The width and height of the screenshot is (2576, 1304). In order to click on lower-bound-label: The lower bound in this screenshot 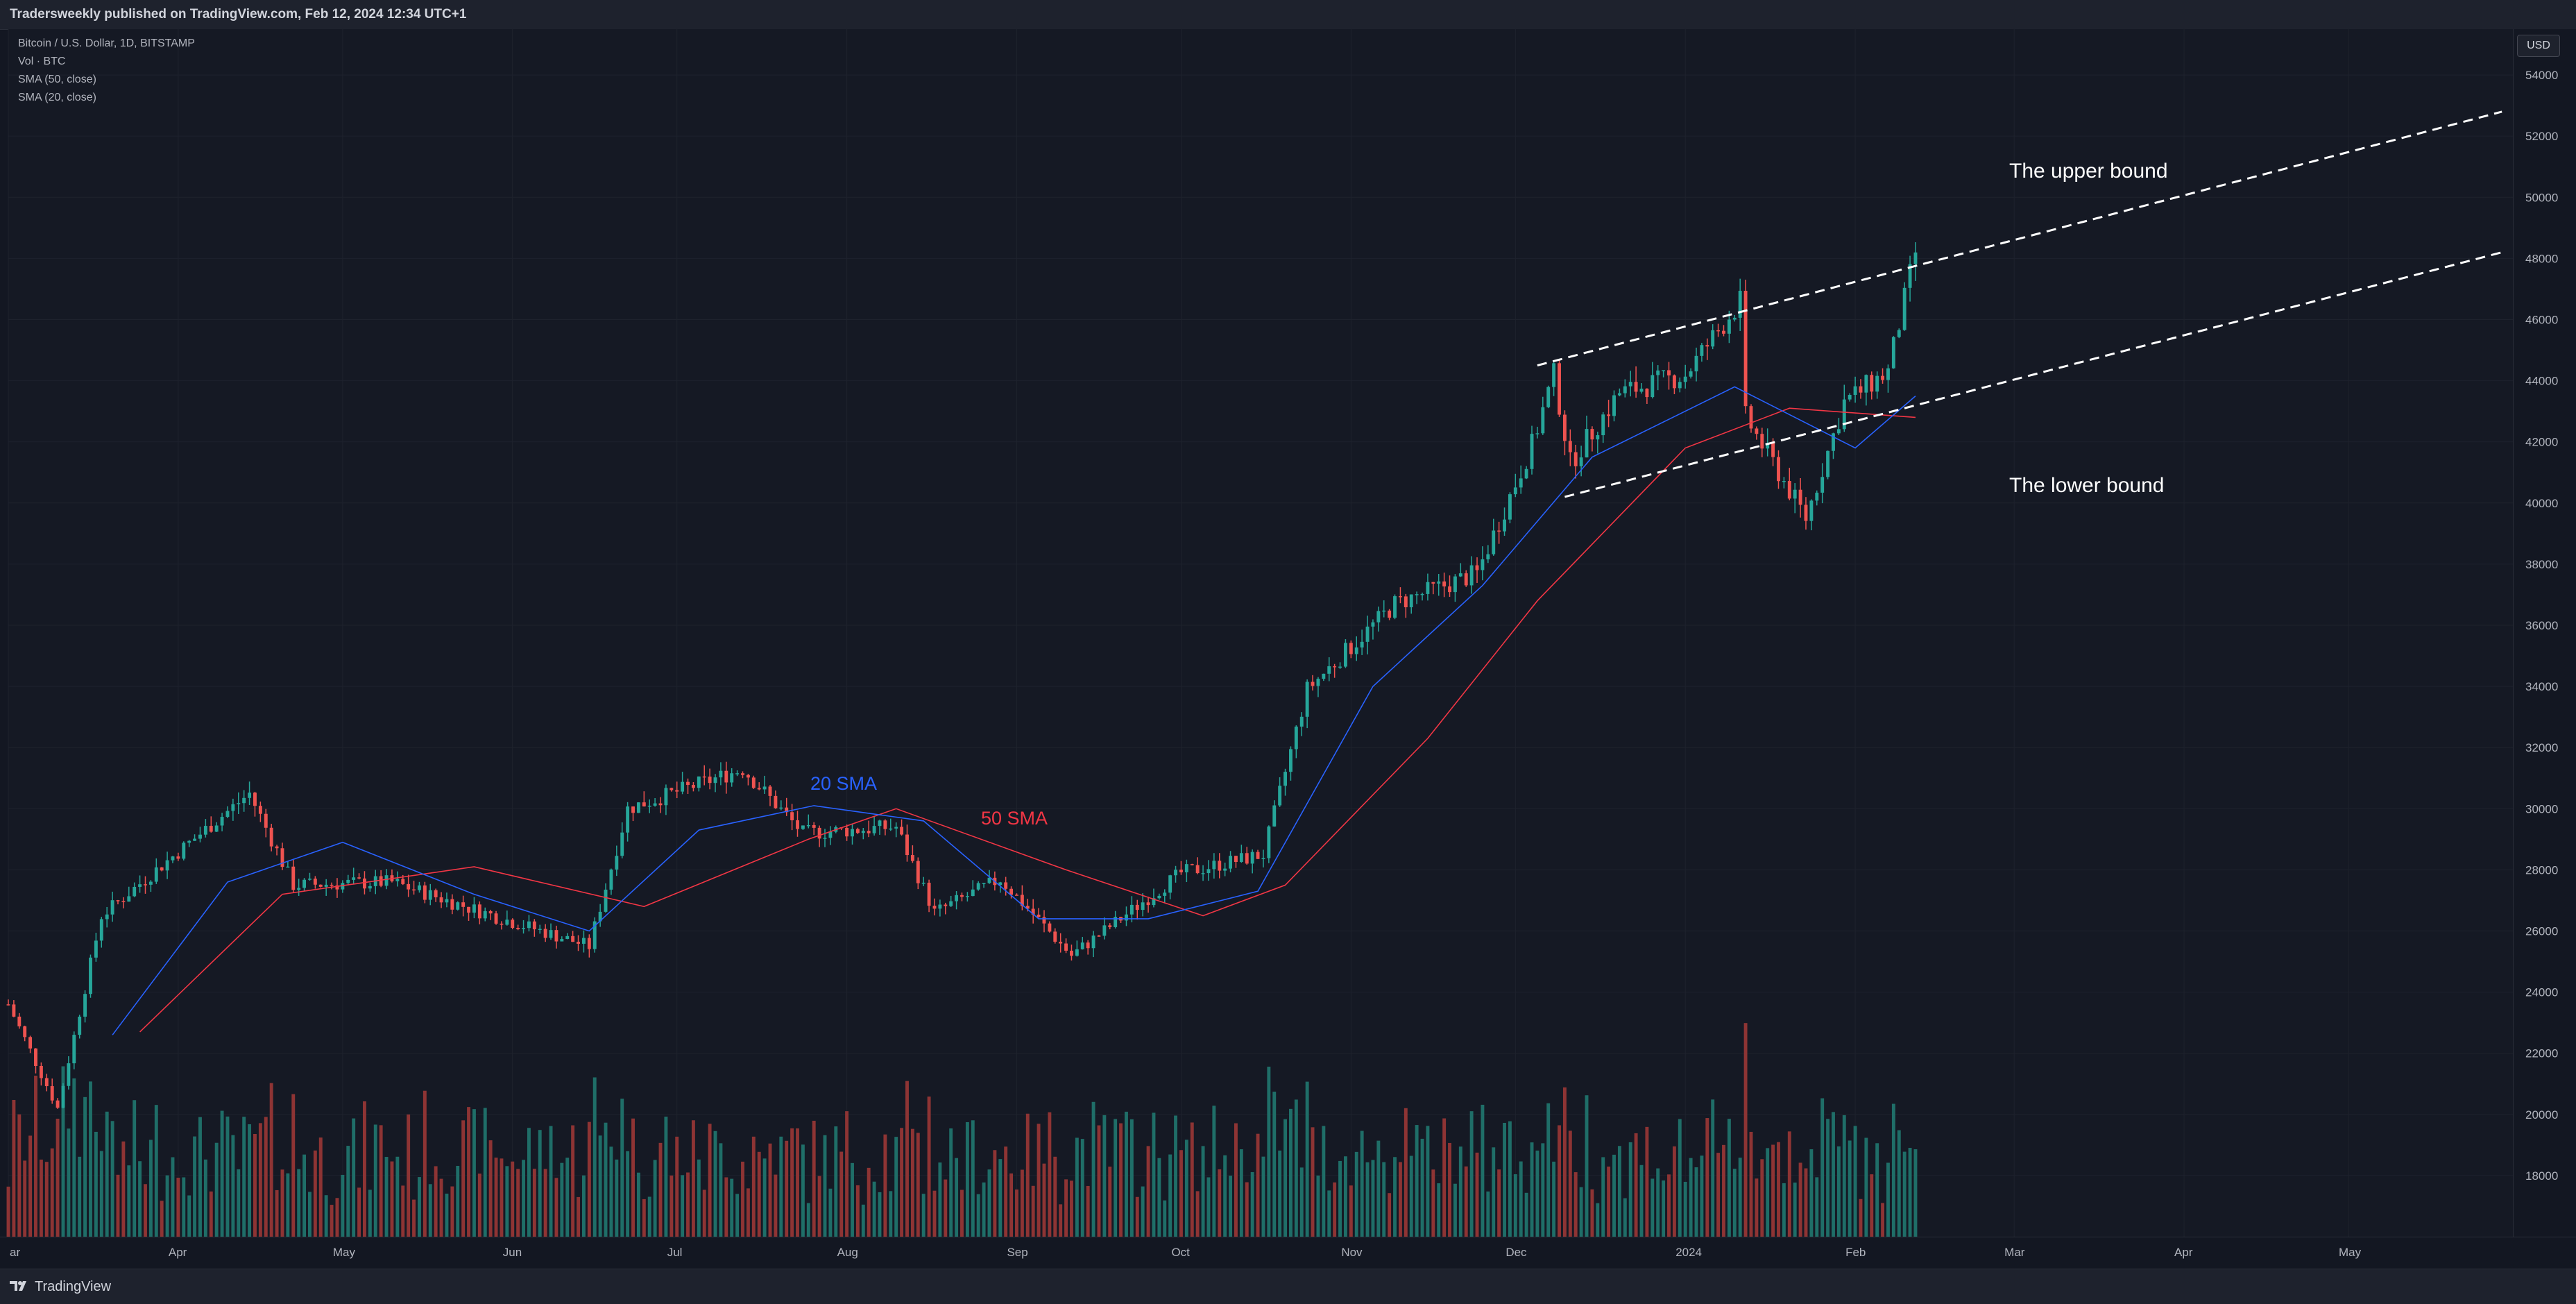, I will do `click(2086, 485)`.